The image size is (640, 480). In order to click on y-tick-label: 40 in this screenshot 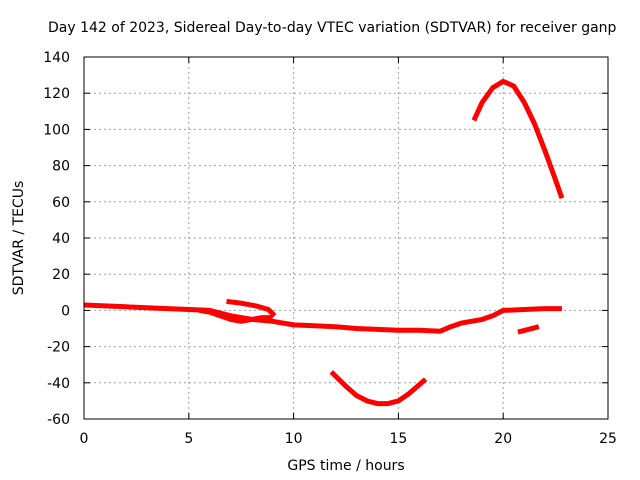, I will do `click(61, 239)`.